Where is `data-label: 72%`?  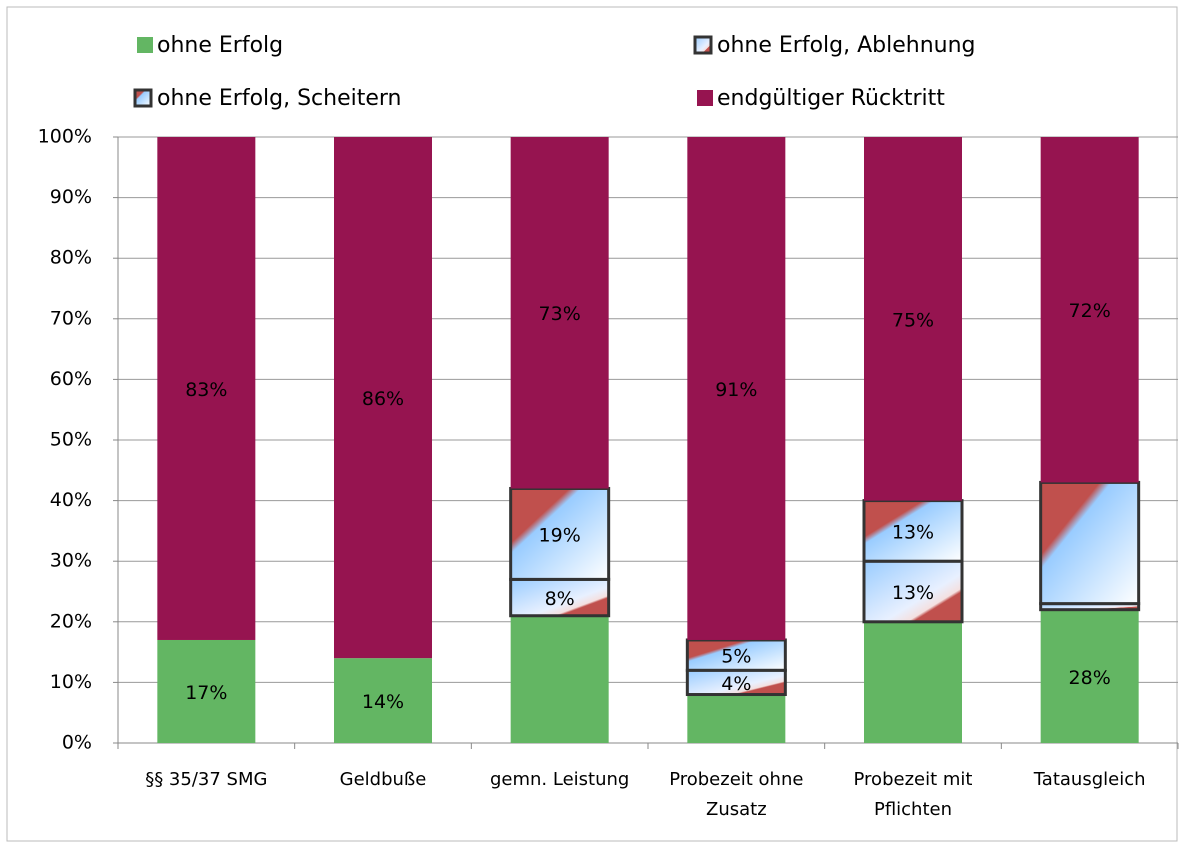
data-label: 72% is located at coordinates (1090, 311).